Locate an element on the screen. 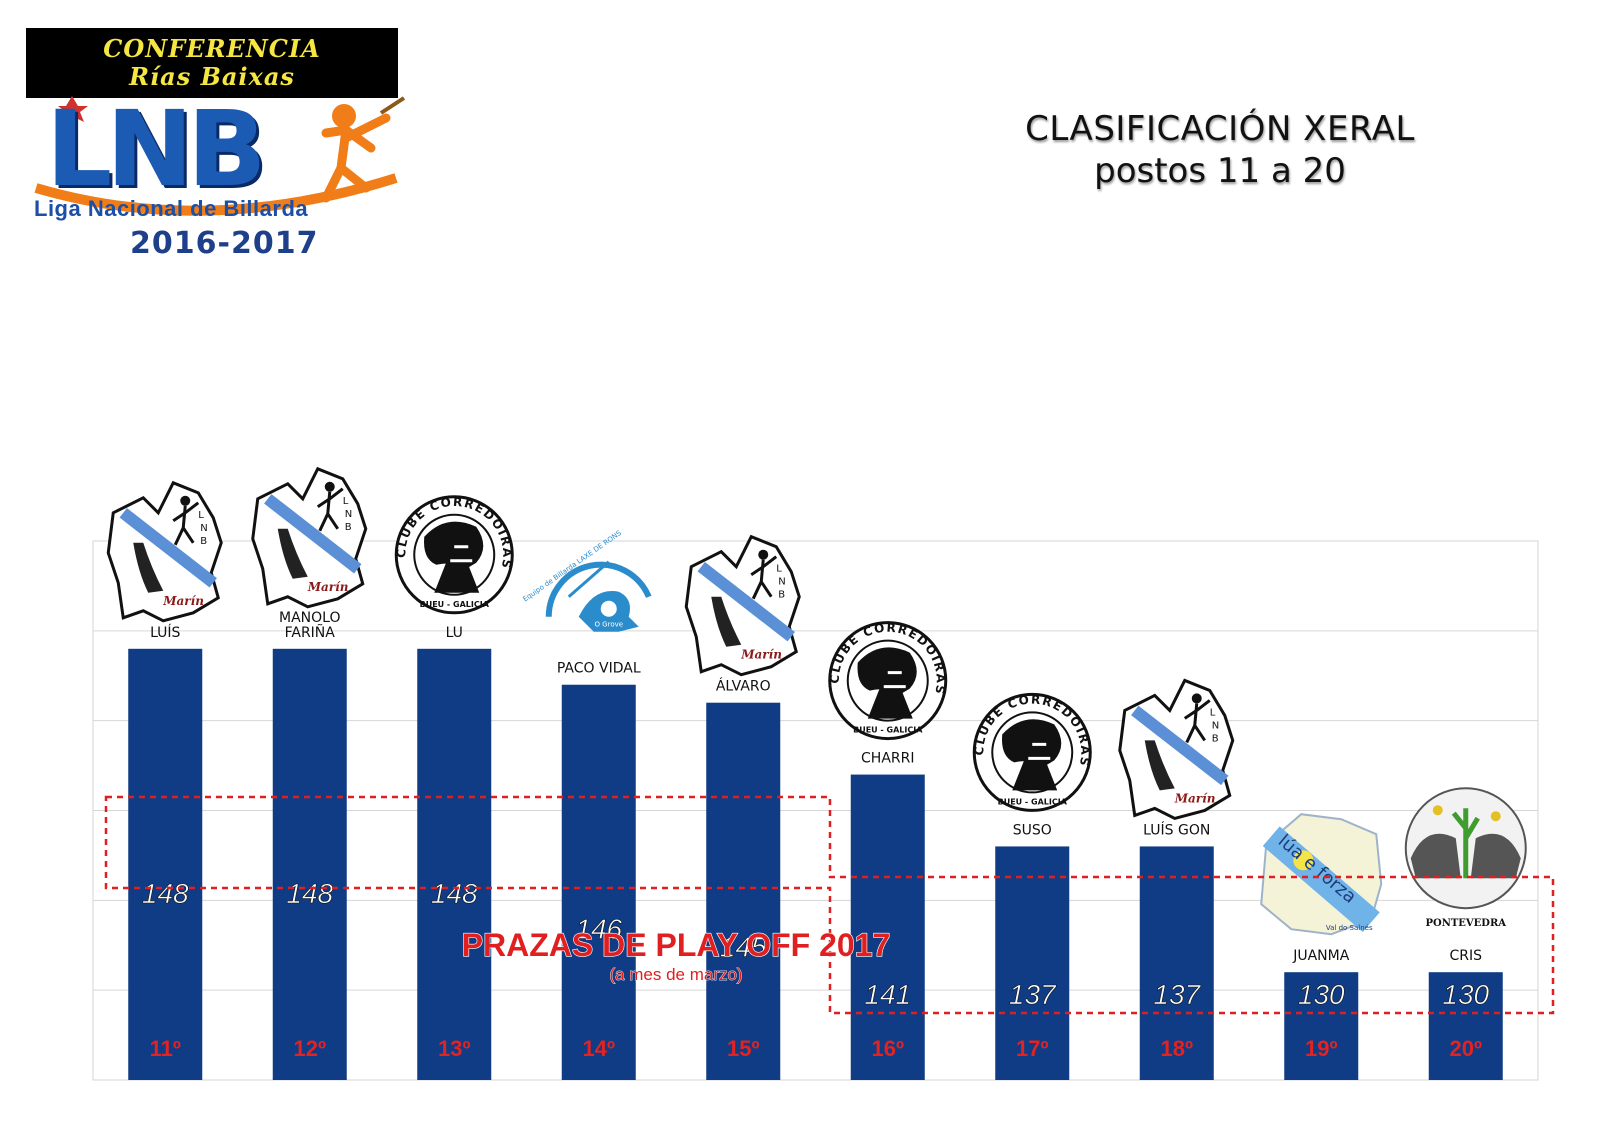 Image resolution: width=1600 pixels, height=1132 pixels. player-name-label: MANOLO FARIÑA is located at coordinates (309, 625).